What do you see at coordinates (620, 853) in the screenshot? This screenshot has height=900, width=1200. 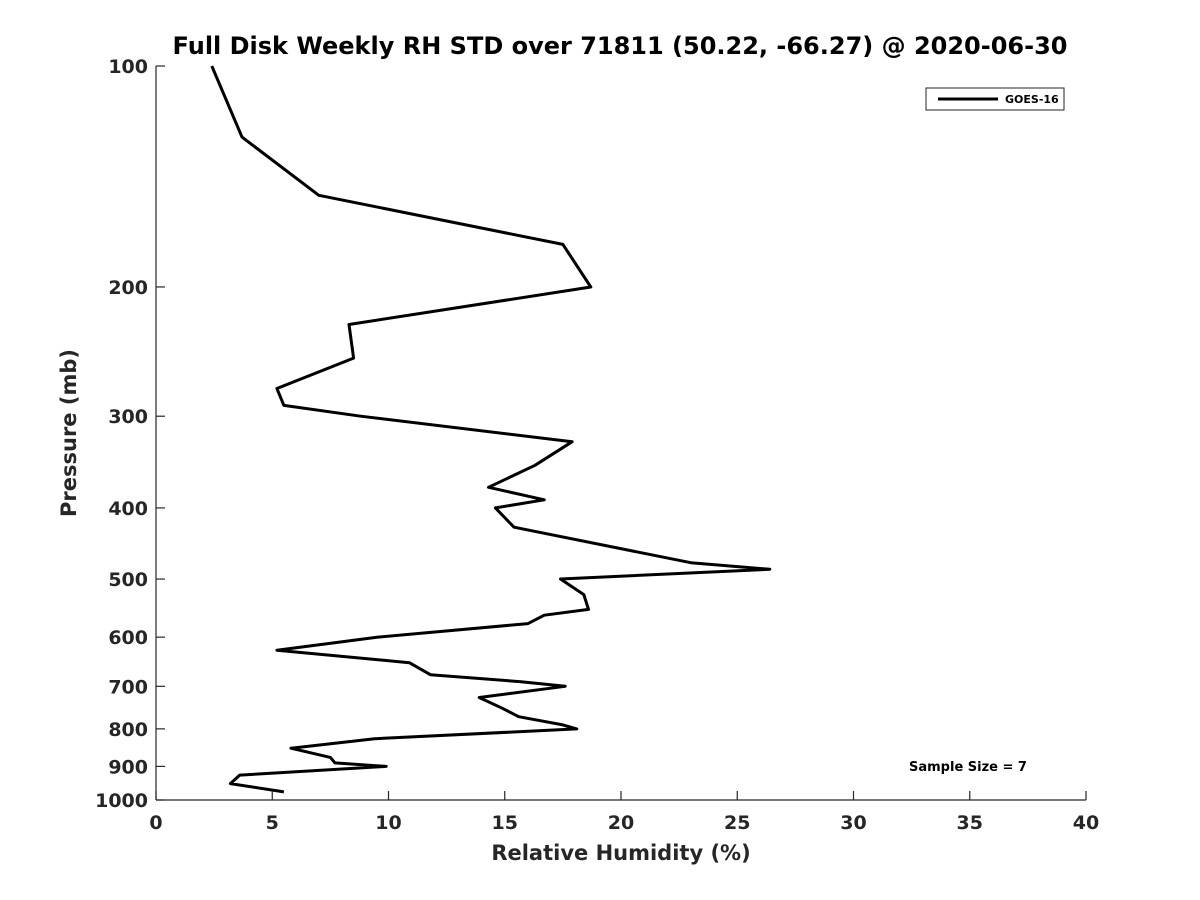 I see `x-axis-label: Relative Humidity (%)` at bounding box center [620, 853].